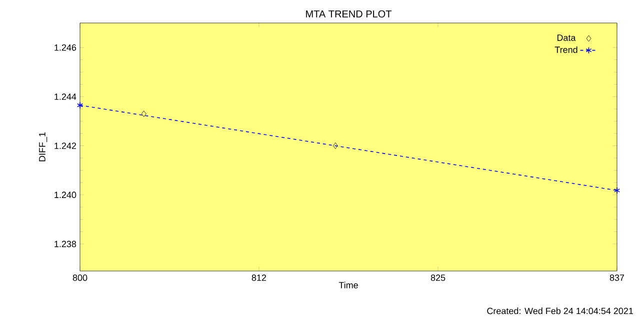  What do you see at coordinates (65, 244) in the screenshot?
I see `y-tick-label: 1.238` at bounding box center [65, 244].